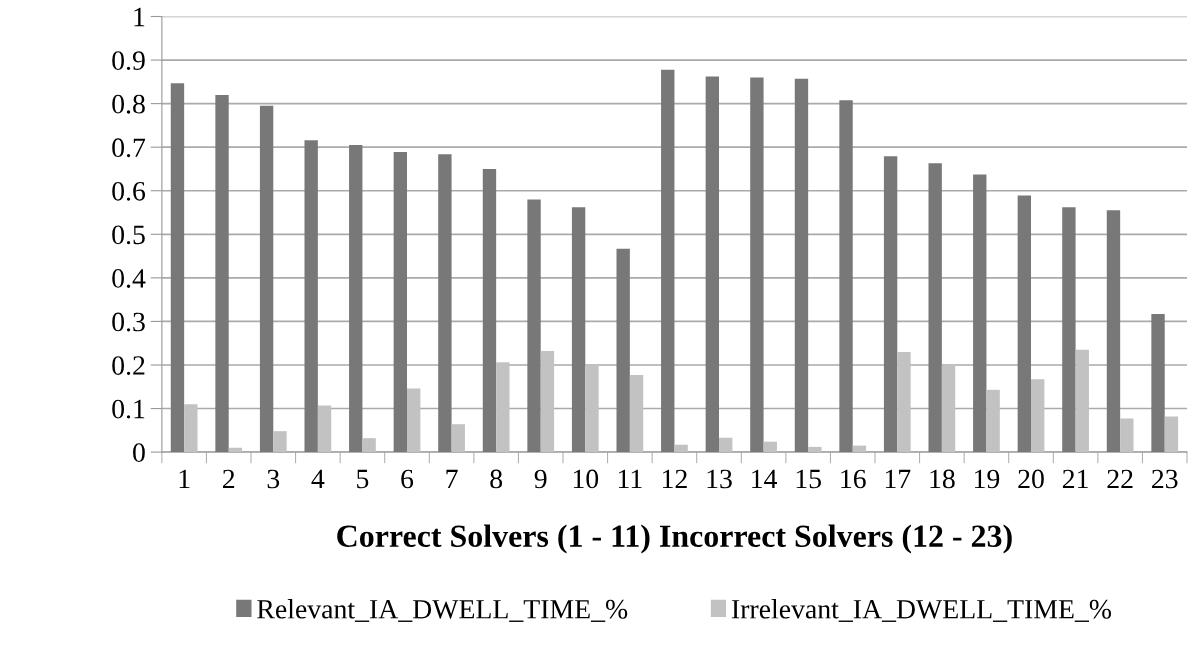 This screenshot has height=660, width=1199. I want to click on x-tick-label: 5, so click(363, 479).